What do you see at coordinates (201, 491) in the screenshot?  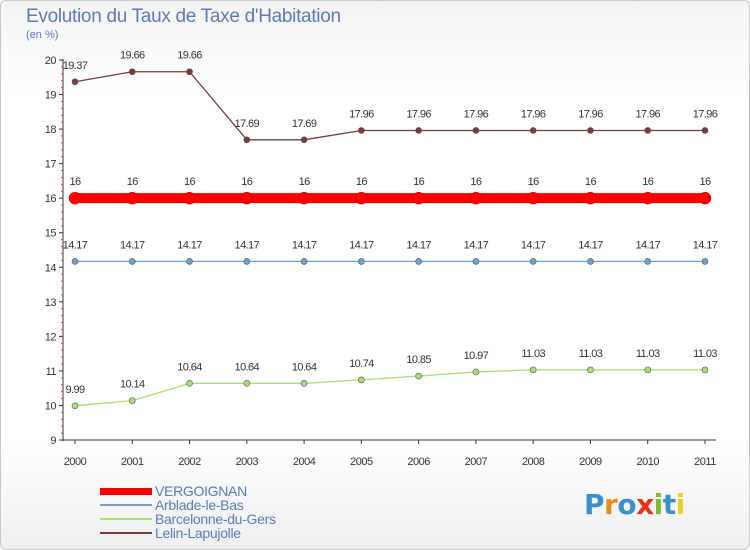 I see `legend-label-vergoignan: VERGOIGNAN` at bounding box center [201, 491].